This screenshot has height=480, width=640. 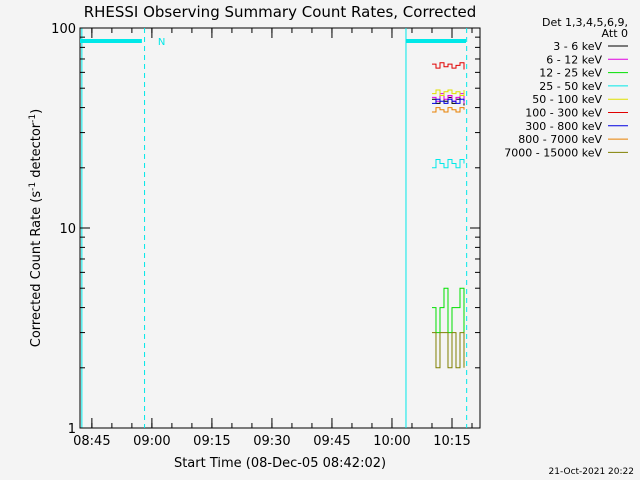 I want to click on legend-header-line2: Att 0, so click(x=615, y=33).